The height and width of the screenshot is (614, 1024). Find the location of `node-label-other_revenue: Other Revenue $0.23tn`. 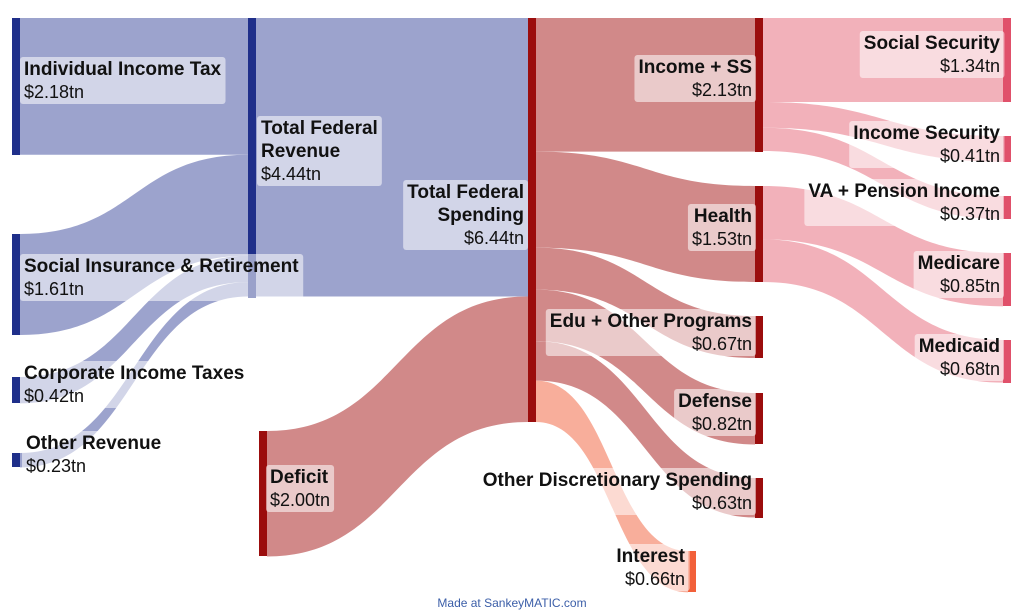

node-label-other_revenue: Other Revenue $0.23tn is located at coordinates (94, 454).